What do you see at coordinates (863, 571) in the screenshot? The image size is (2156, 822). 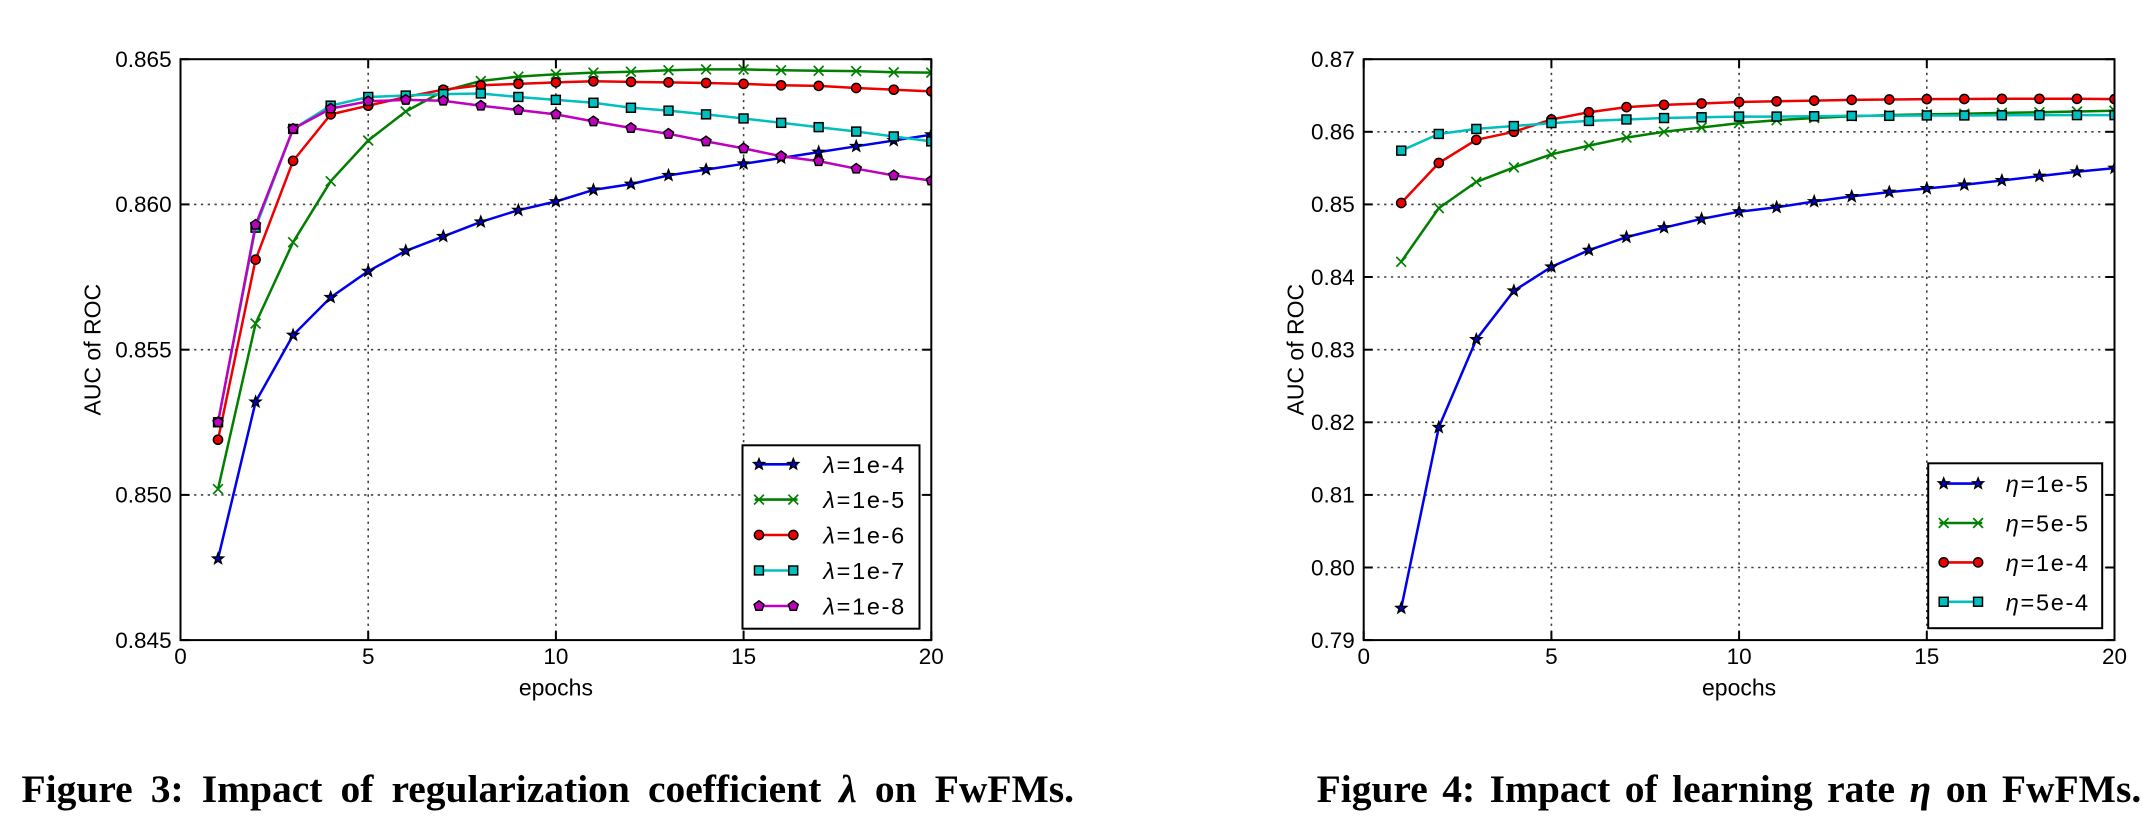 I see `svg-text: λ=1e-7` at bounding box center [863, 571].